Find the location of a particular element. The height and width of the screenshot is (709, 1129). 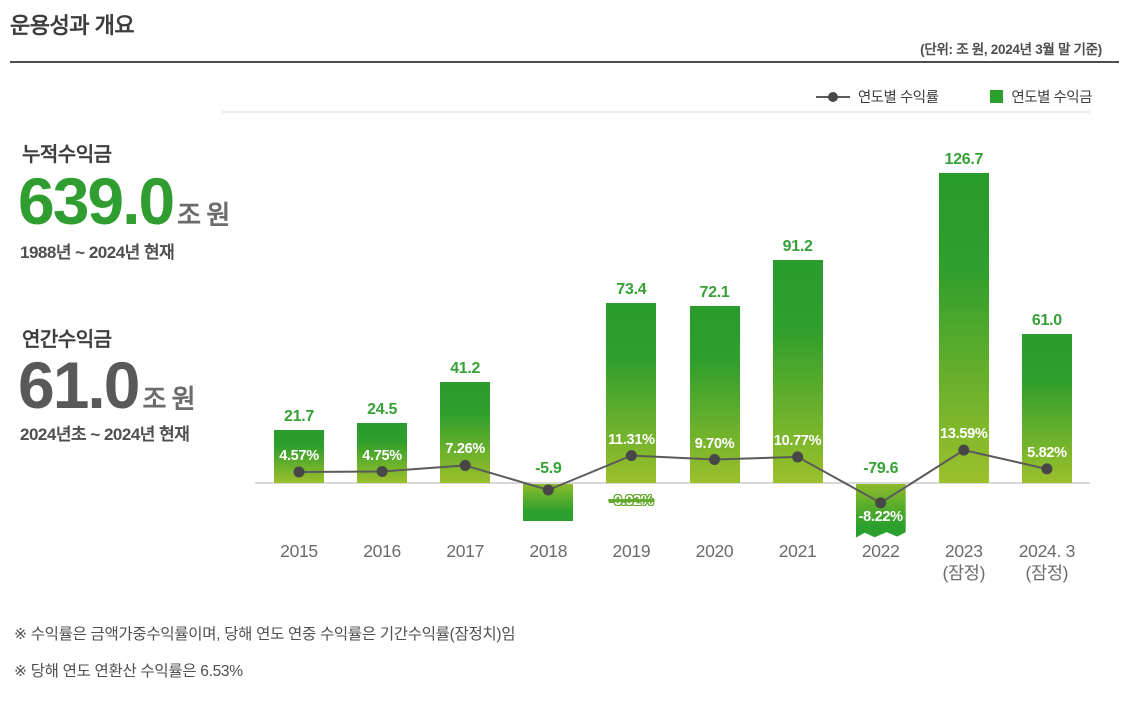

bar-2023 is located at coordinates (963, 327).